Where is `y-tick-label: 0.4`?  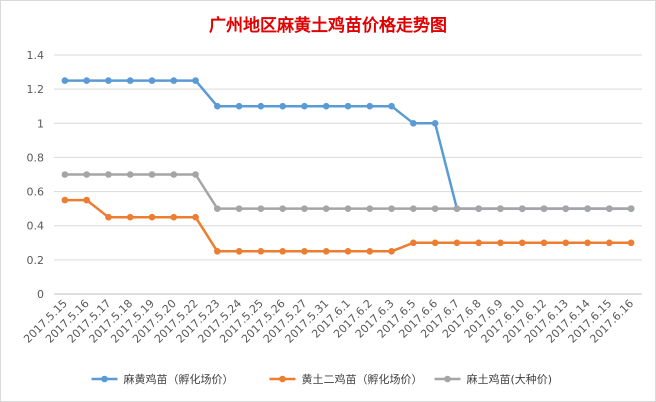 y-tick-label: 0.4 is located at coordinates (36, 226).